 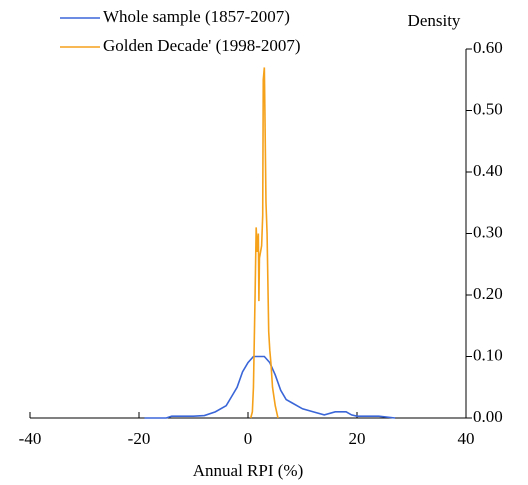 What do you see at coordinates (357, 438) in the screenshot?
I see `x-tick-label: 20` at bounding box center [357, 438].